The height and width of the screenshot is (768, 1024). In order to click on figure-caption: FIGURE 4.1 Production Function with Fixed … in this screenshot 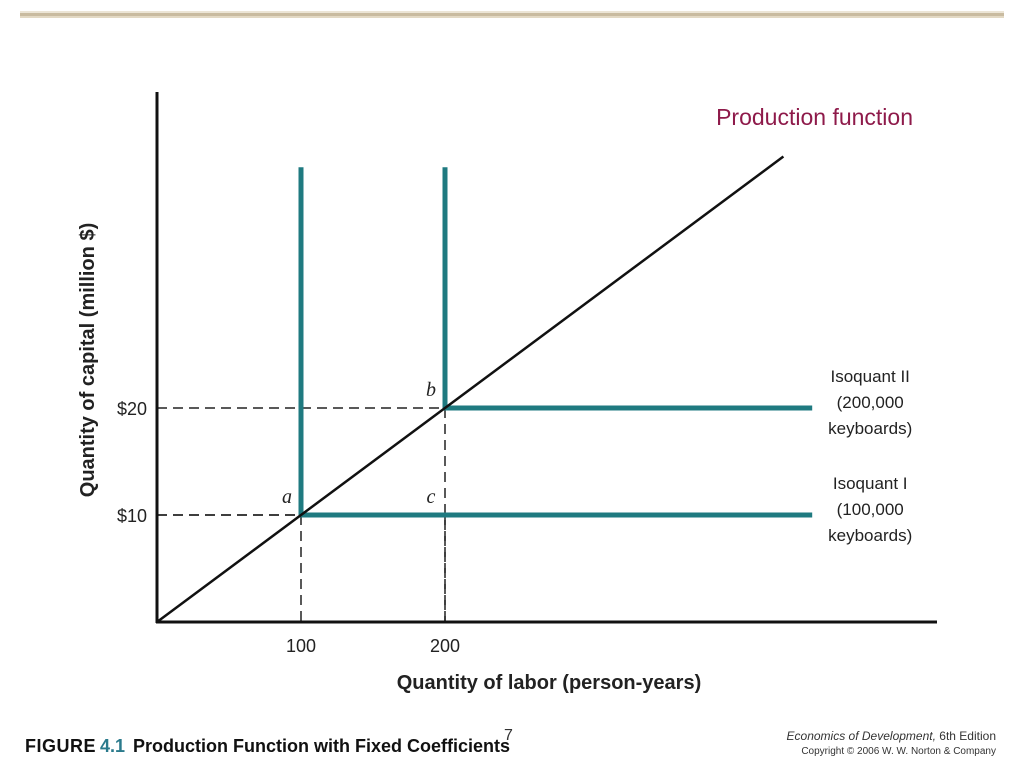, I will do `click(267, 746)`.